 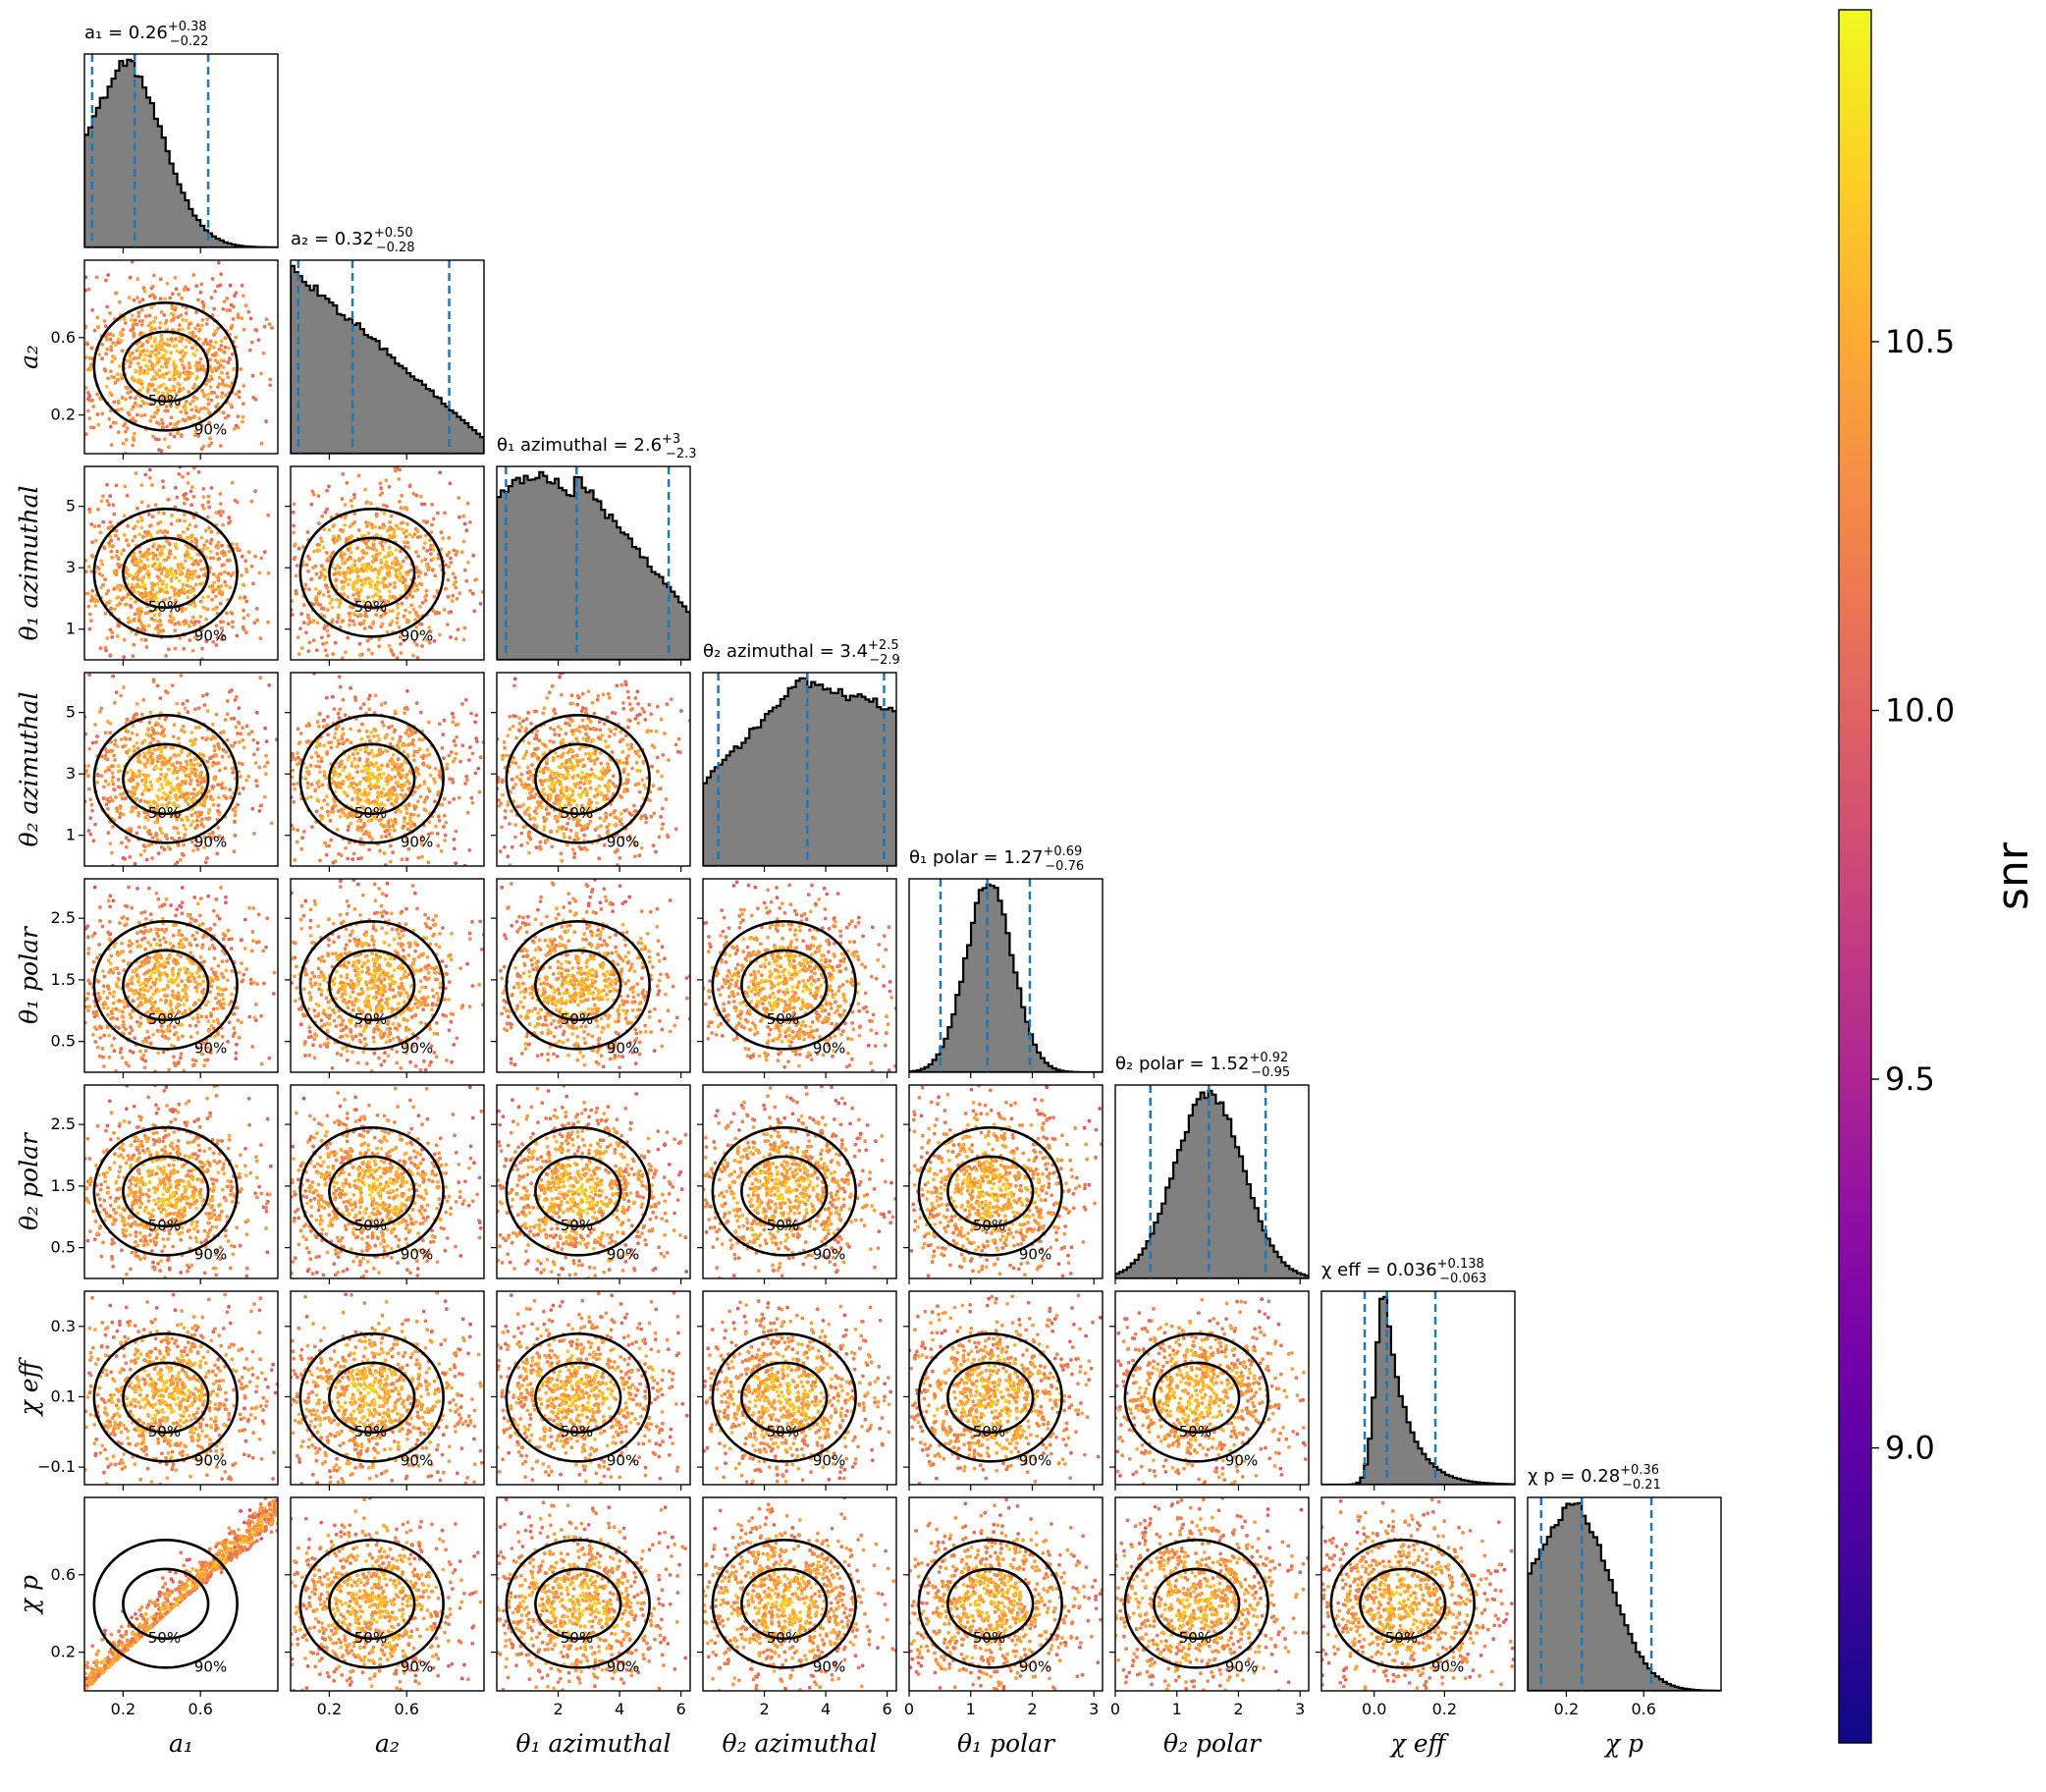 What do you see at coordinates (71, 835) in the screenshot?
I see `y-tick-label: 1` at bounding box center [71, 835].